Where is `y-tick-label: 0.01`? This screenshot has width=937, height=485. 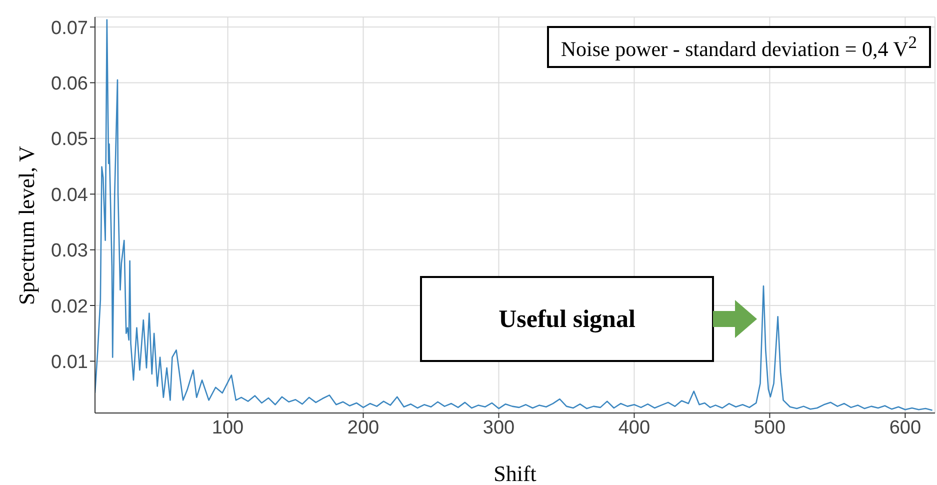 y-tick-label: 0.01 is located at coordinates (69, 362).